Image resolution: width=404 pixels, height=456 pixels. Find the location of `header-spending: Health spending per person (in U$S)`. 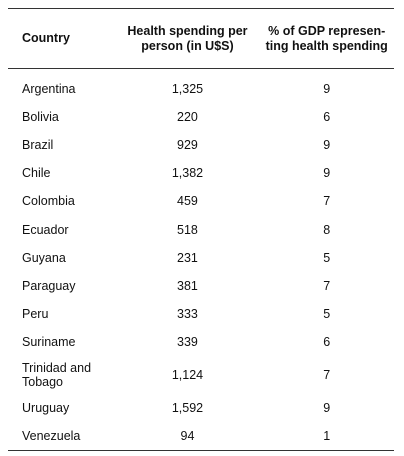

header-spending: Health spending per person (in U$S) is located at coordinates (187, 38).